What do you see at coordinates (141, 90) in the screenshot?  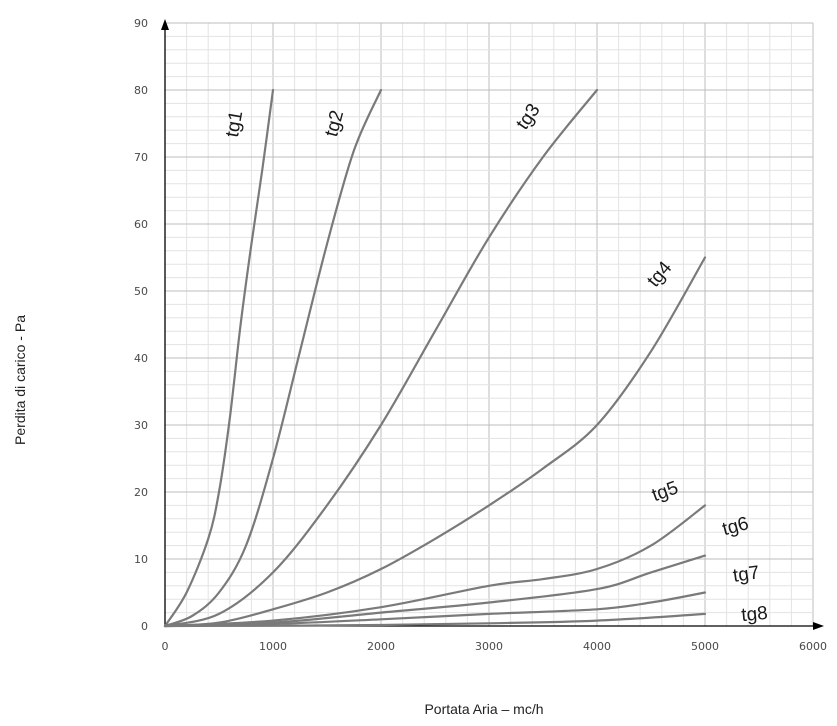 I see `y-tick-label: 80` at bounding box center [141, 90].